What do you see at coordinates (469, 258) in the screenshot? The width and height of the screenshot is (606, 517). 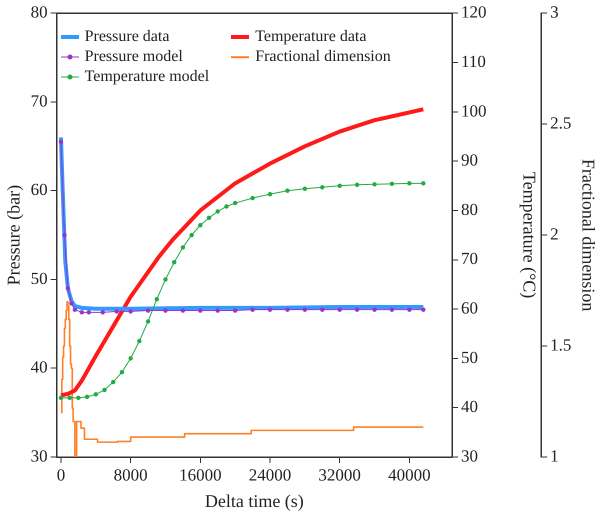 I see `y2-tick-label: 70` at bounding box center [469, 258].